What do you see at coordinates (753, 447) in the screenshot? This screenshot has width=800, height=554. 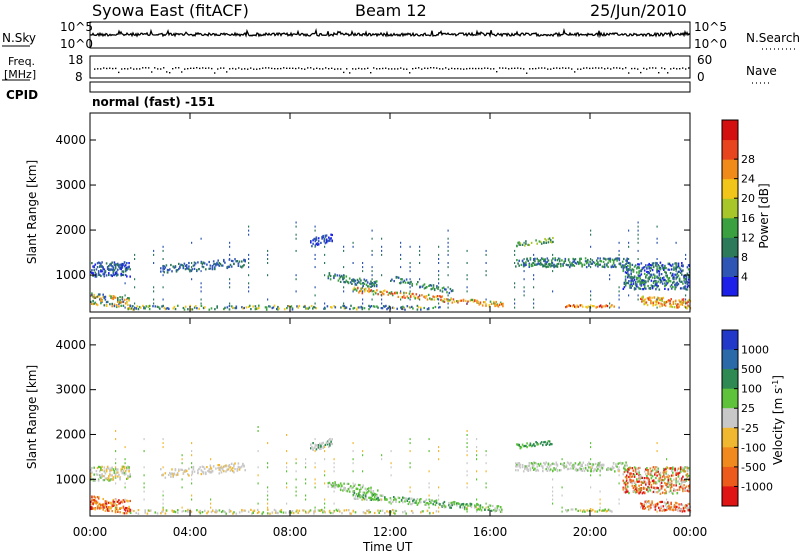 I see `colorbar-tick-label: -100` at bounding box center [753, 447].